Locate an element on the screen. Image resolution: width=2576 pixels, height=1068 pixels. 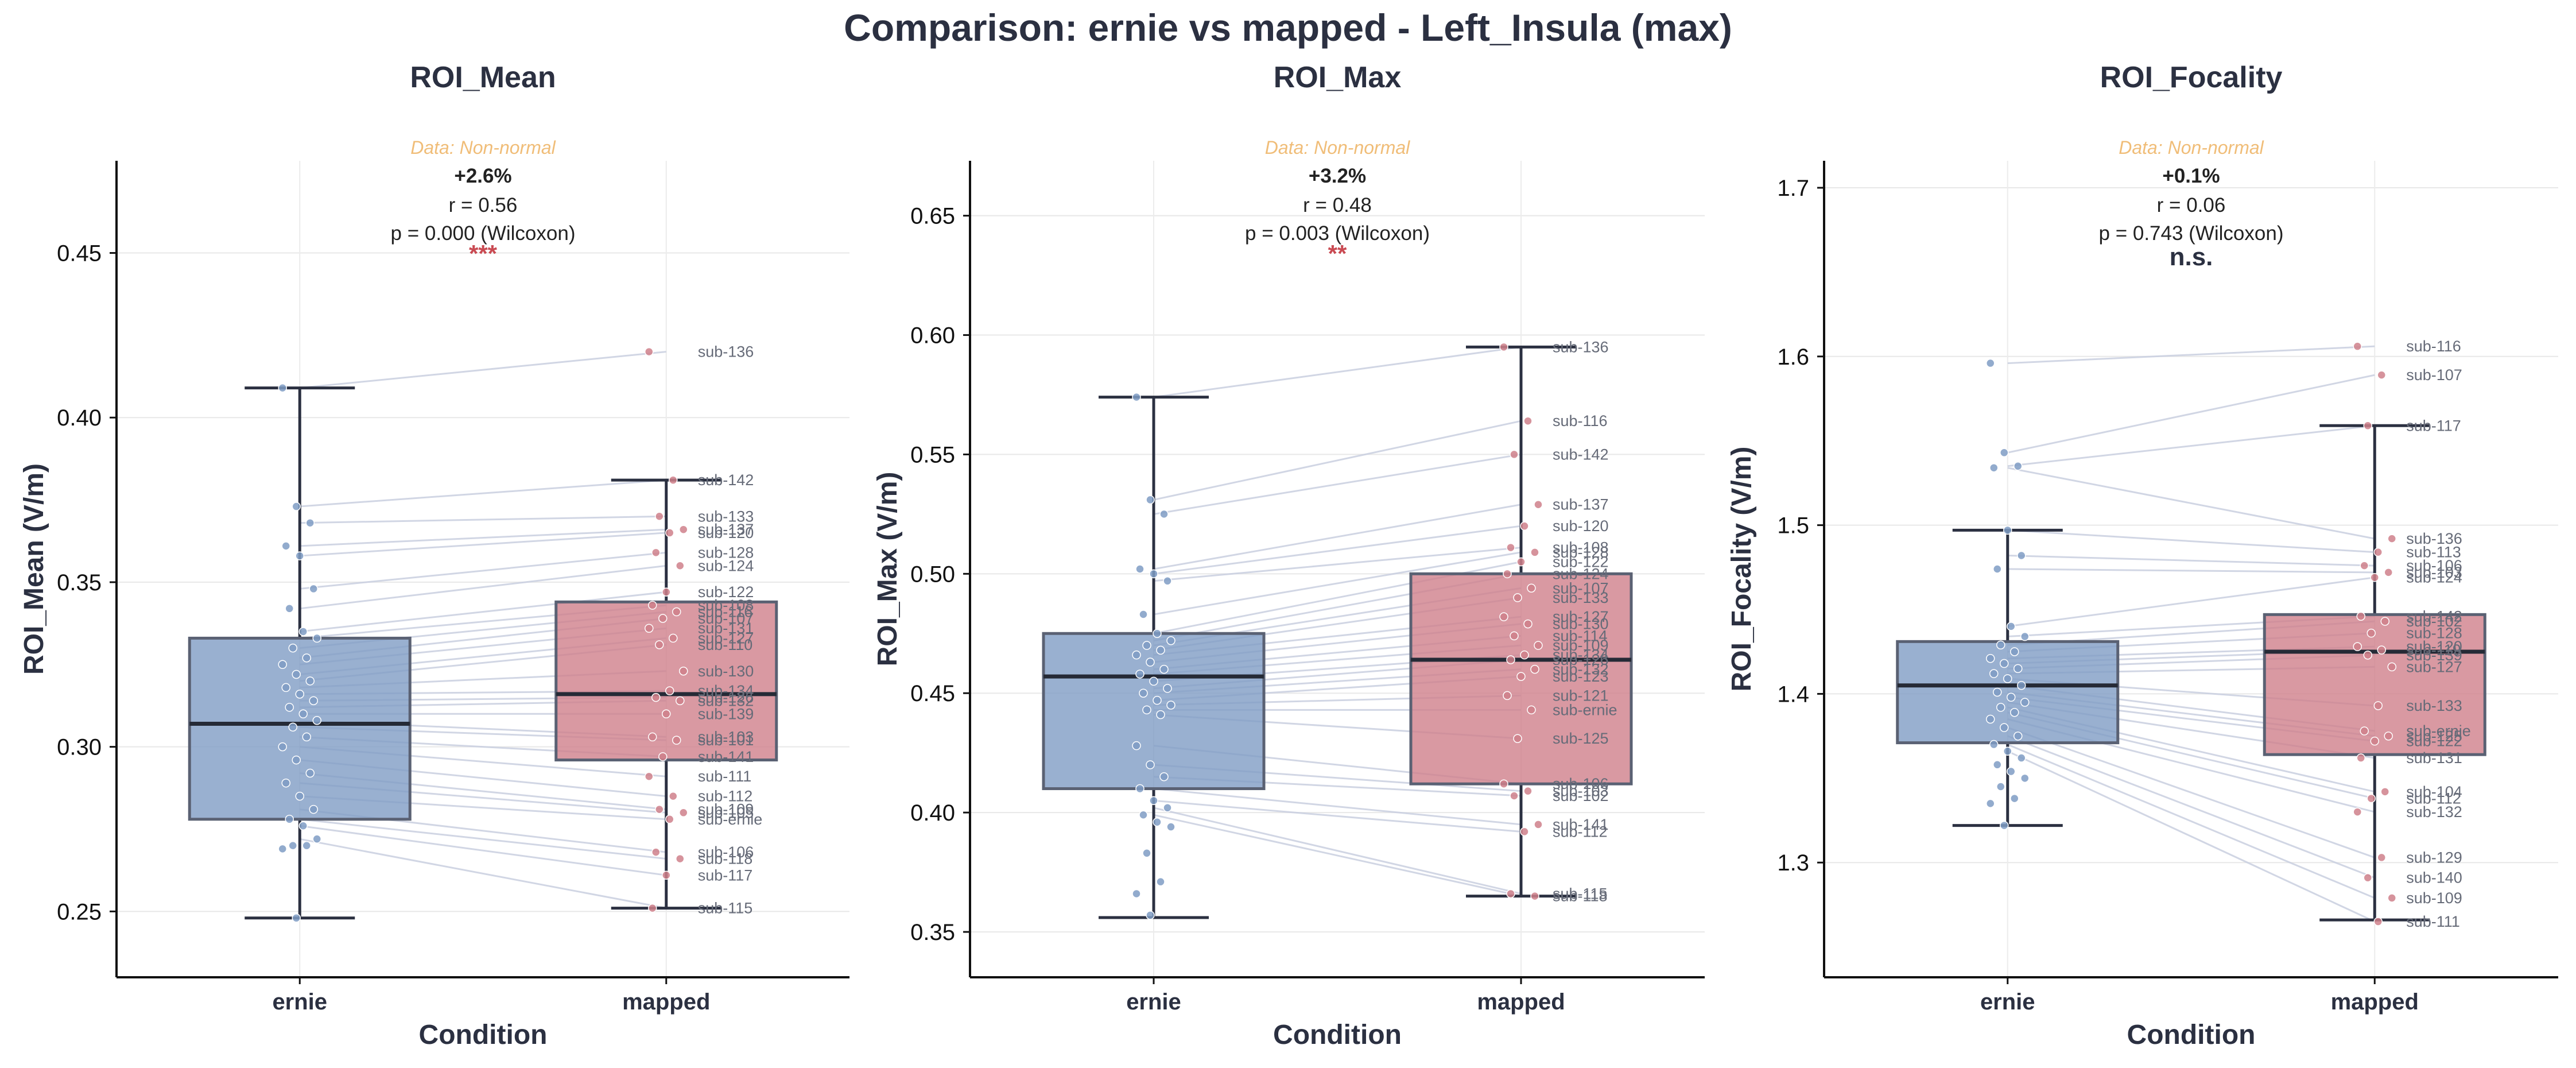
subject-label: sub-125 is located at coordinates (1581, 739).